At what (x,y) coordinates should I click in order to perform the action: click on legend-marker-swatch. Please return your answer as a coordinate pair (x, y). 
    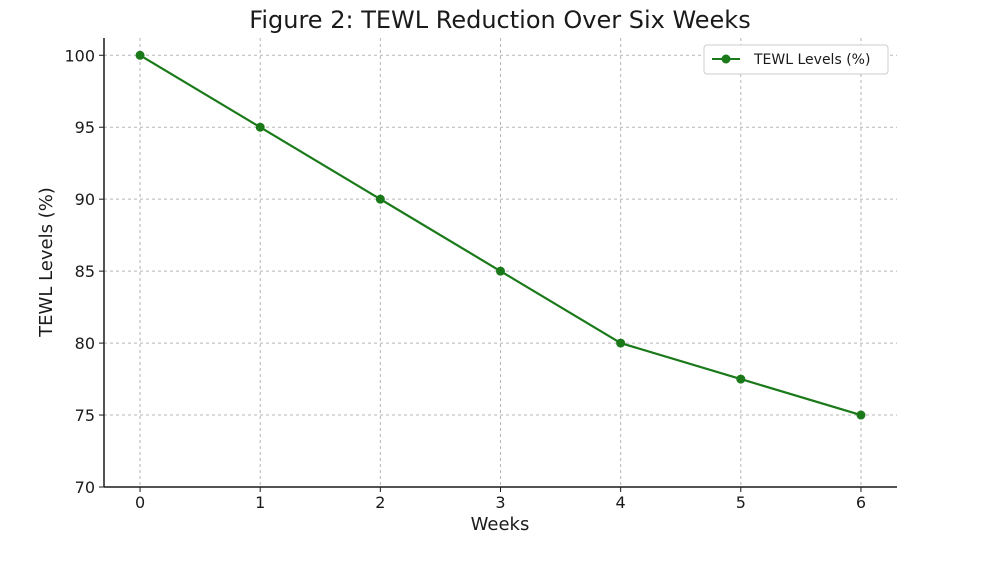
    Looking at the image, I should click on (726, 59).